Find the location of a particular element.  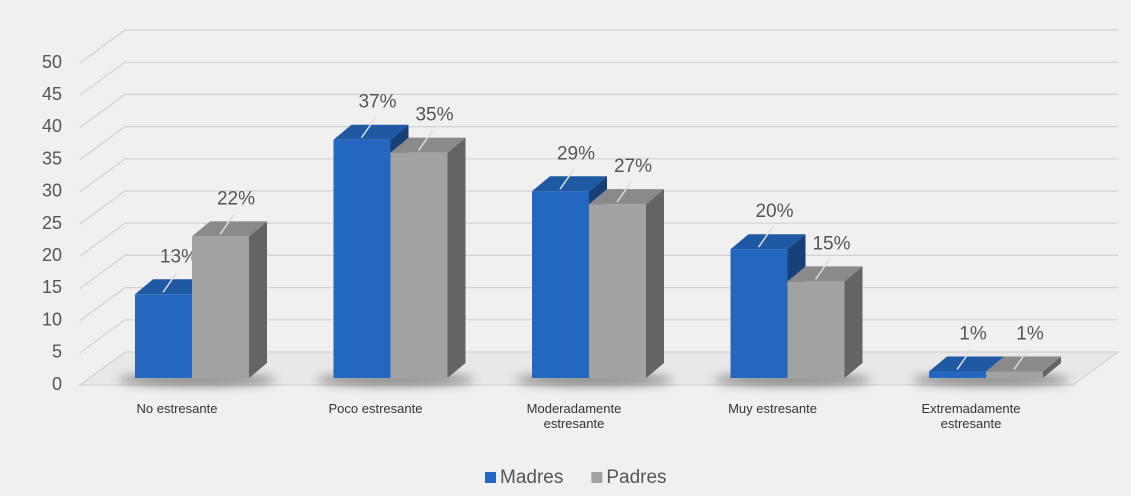

legend-label: Padres is located at coordinates (636, 477).